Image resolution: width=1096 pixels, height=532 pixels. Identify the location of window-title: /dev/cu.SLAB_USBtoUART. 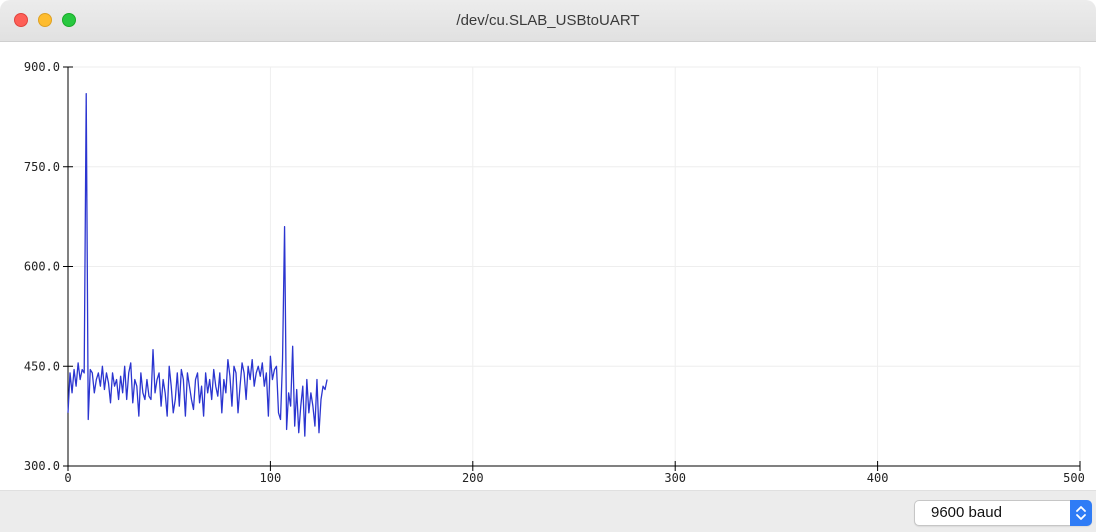
(548, 20).